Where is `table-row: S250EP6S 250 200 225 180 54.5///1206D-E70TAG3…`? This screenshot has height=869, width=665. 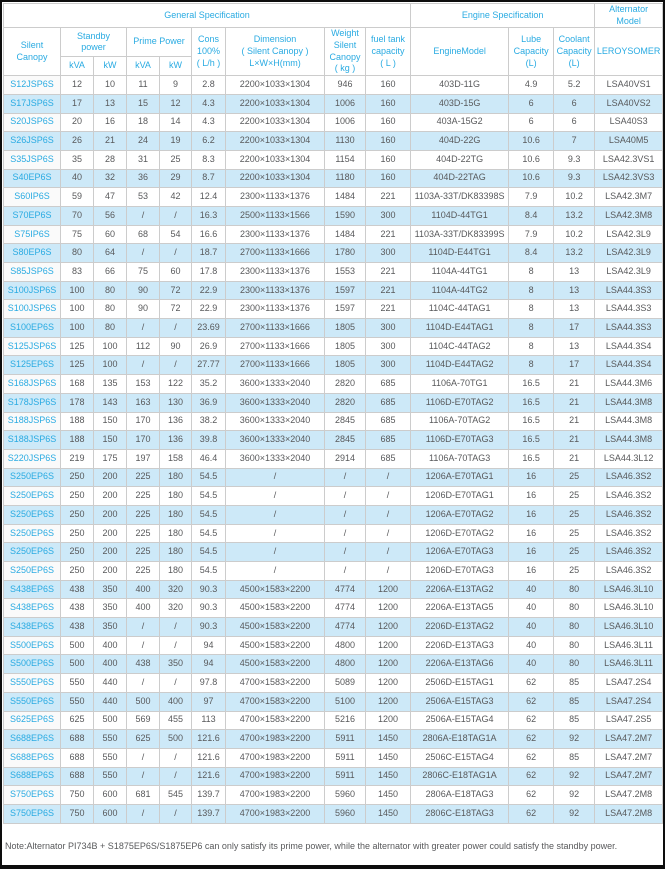 table-row: S250EP6S 250 200 225 180 54.5///1206D-E70TAG3… is located at coordinates (333, 571).